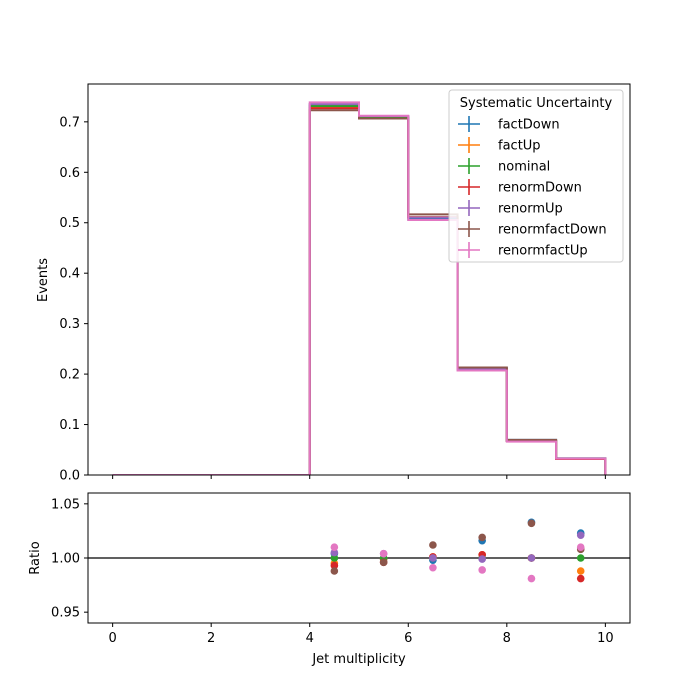 The height and width of the screenshot is (700, 700). What do you see at coordinates (211, 638) in the screenshot?
I see `x-tick-label: 2` at bounding box center [211, 638].